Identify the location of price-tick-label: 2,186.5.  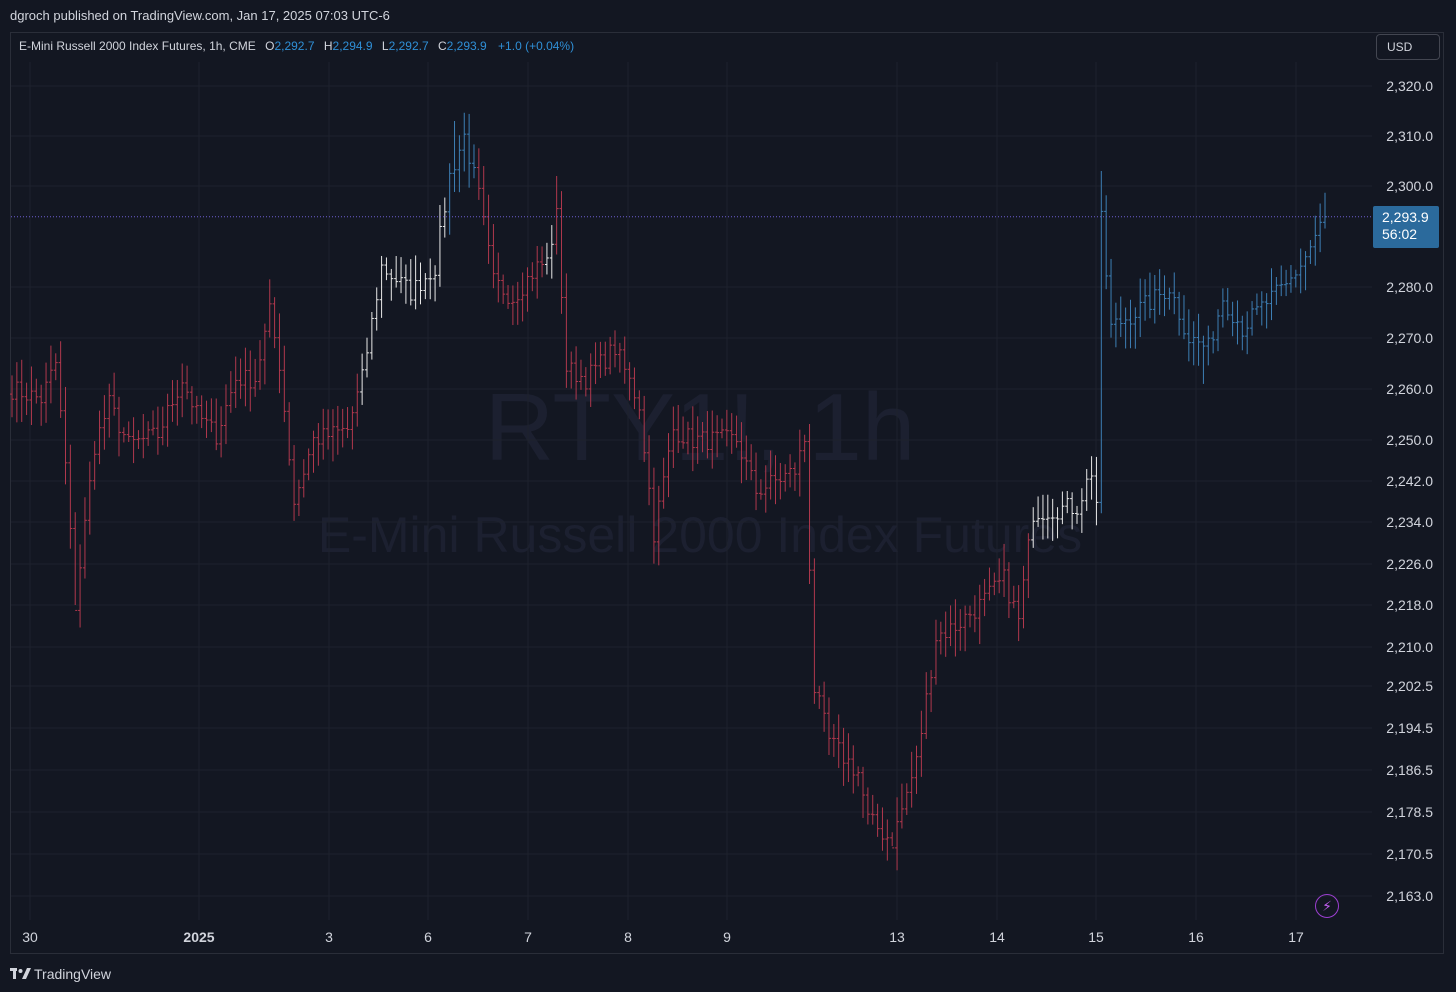
(1409, 770).